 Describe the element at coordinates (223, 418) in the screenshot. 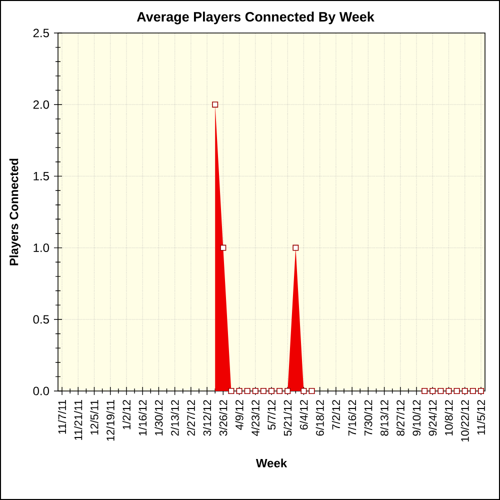

I see `x-tick-label: 3/26/12` at that location.